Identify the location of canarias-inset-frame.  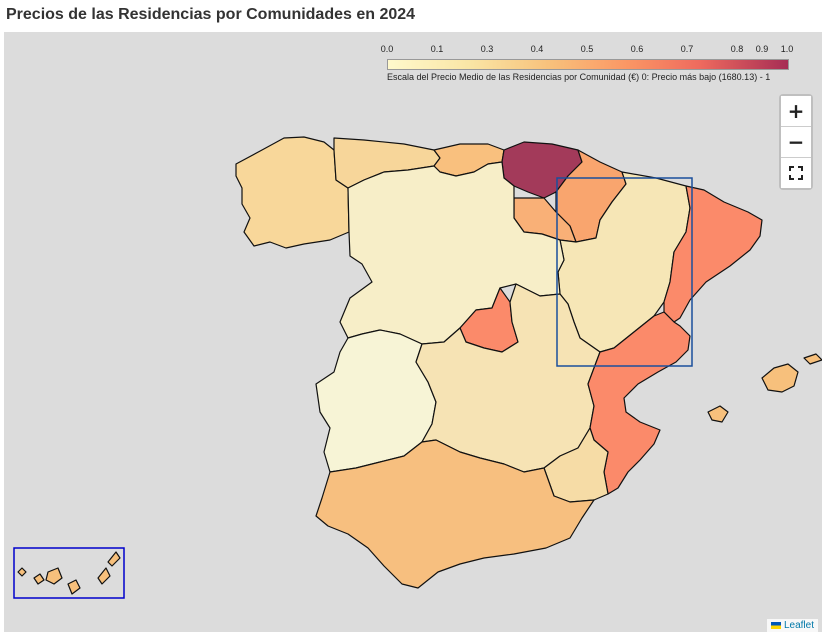
(69, 573).